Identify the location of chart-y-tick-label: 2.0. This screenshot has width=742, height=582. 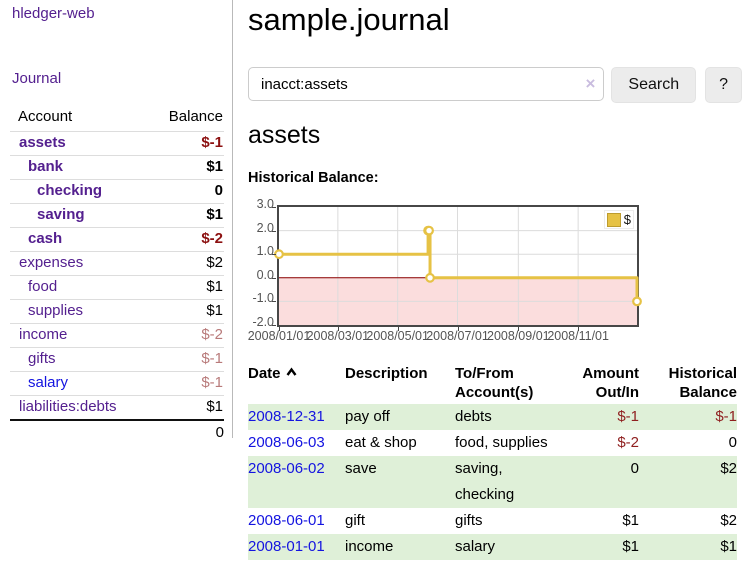
(265, 227).